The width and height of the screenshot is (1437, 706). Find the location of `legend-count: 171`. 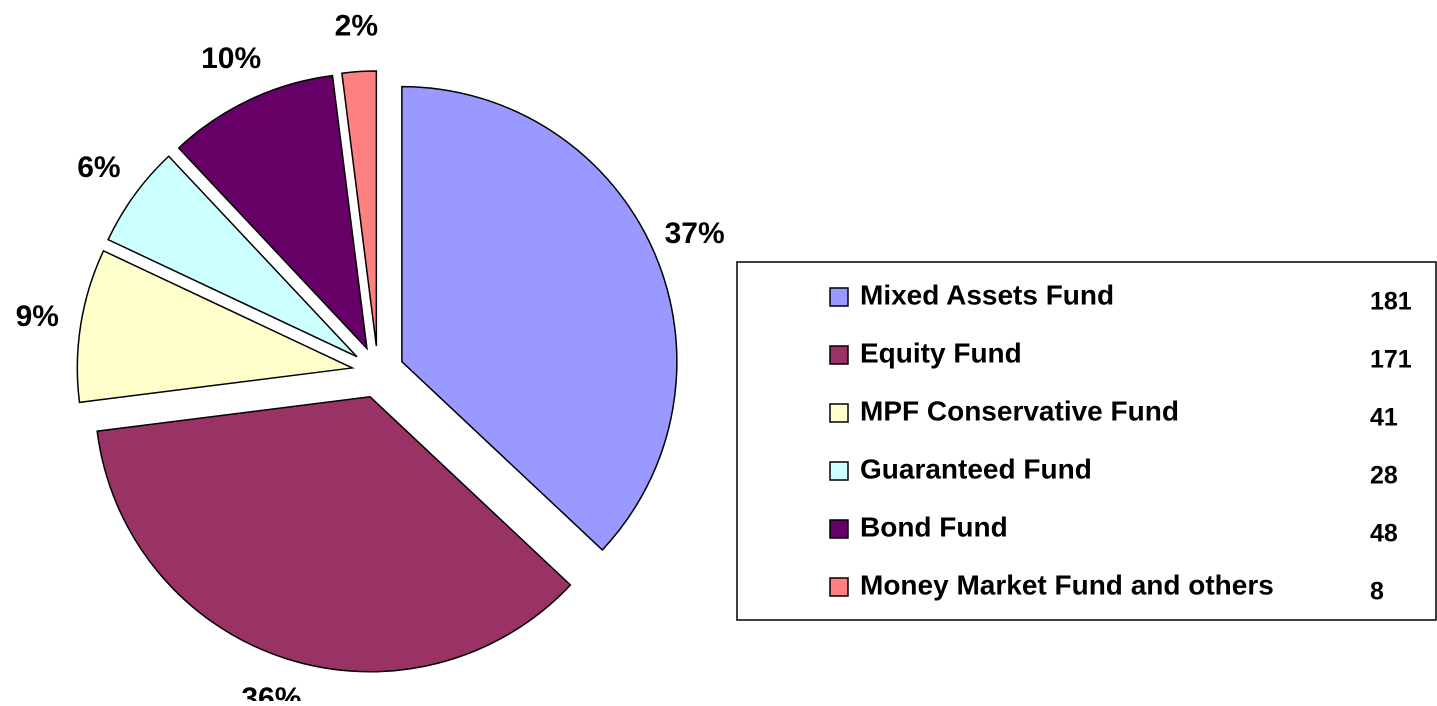

legend-count: 171 is located at coordinates (1391, 360).